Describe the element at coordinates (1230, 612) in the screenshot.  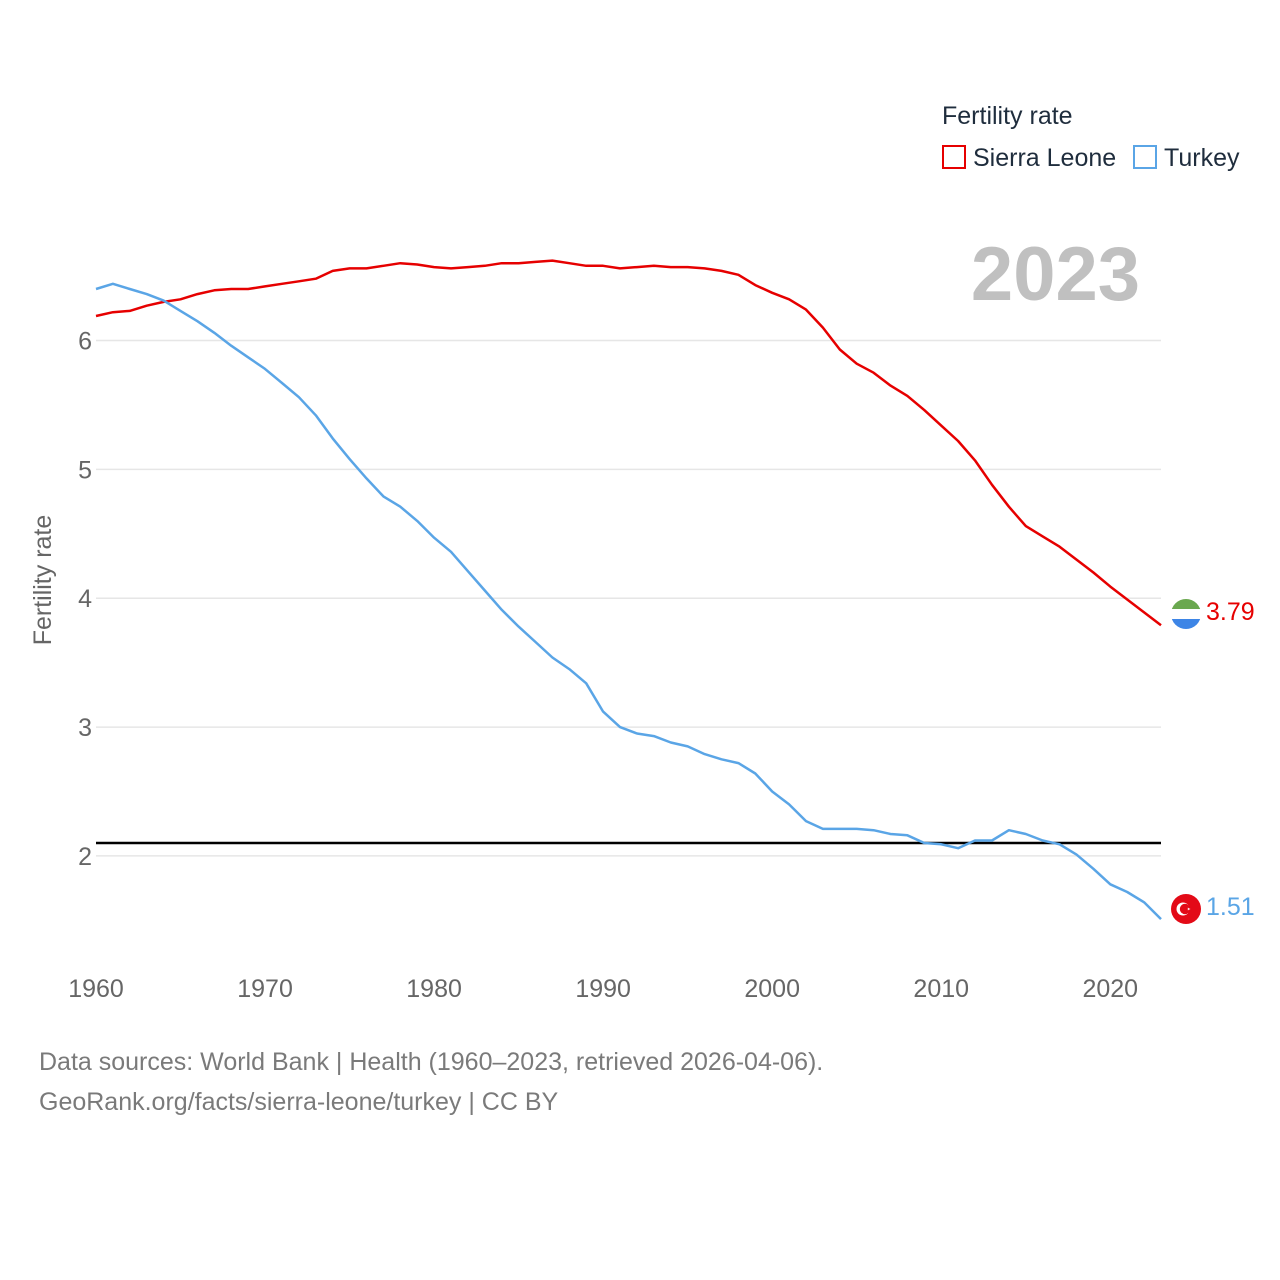
I see `sierra-leone-end-value: 3.79` at that location.